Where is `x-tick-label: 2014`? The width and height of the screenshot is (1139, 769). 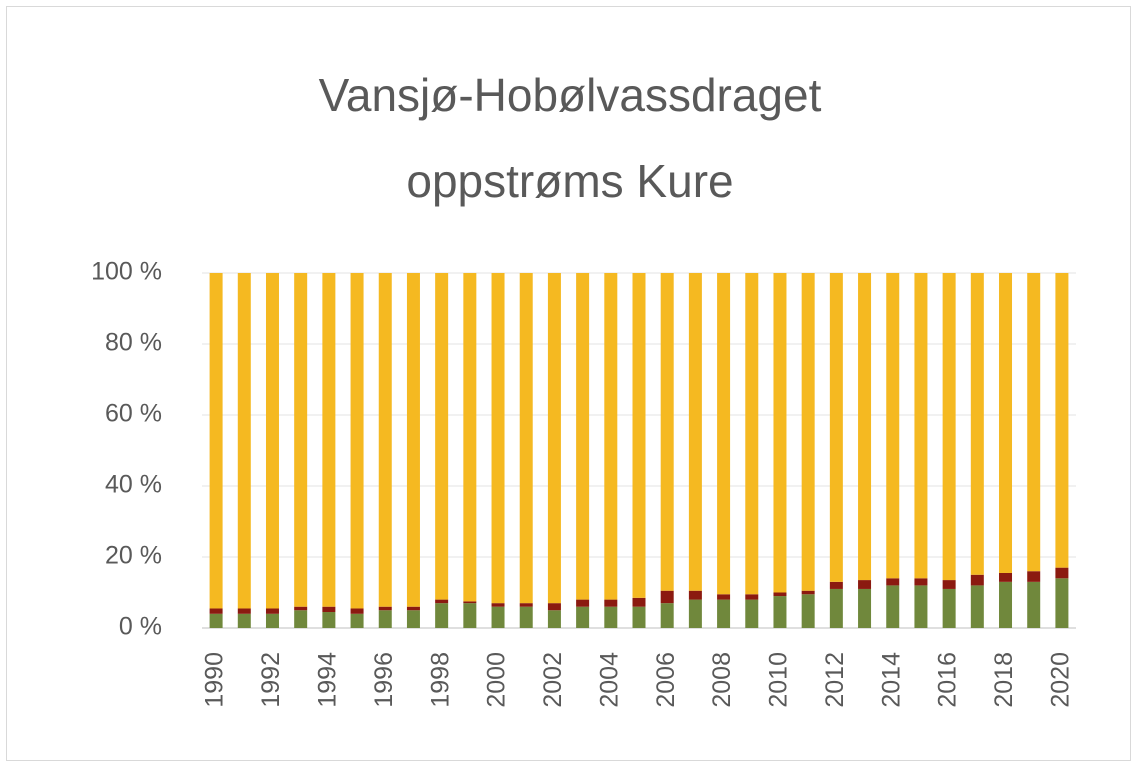 x-tick-label: 2014 is located at coordinates (891, 680).